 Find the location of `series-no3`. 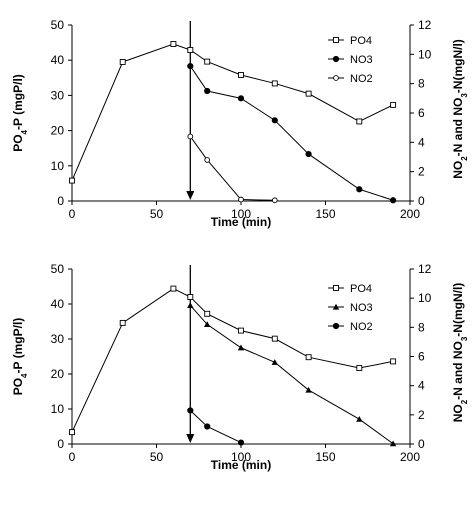

series-no3 is located at coordinates (292, 133).